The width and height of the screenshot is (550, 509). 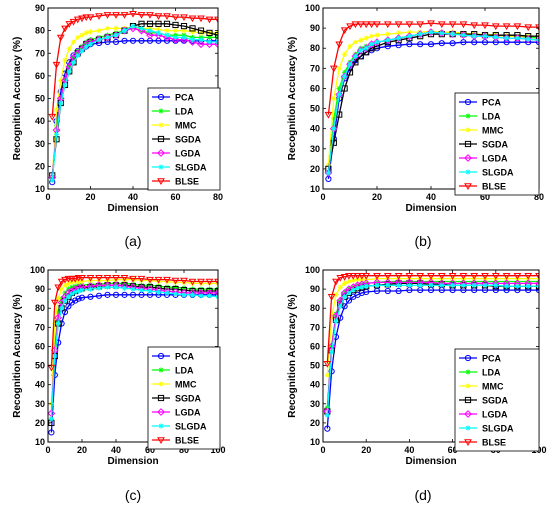 What do you see at coordinates (116, 450) in the screenshot?
I see `x-tick-label: 40` at bounding box center [116, 450].